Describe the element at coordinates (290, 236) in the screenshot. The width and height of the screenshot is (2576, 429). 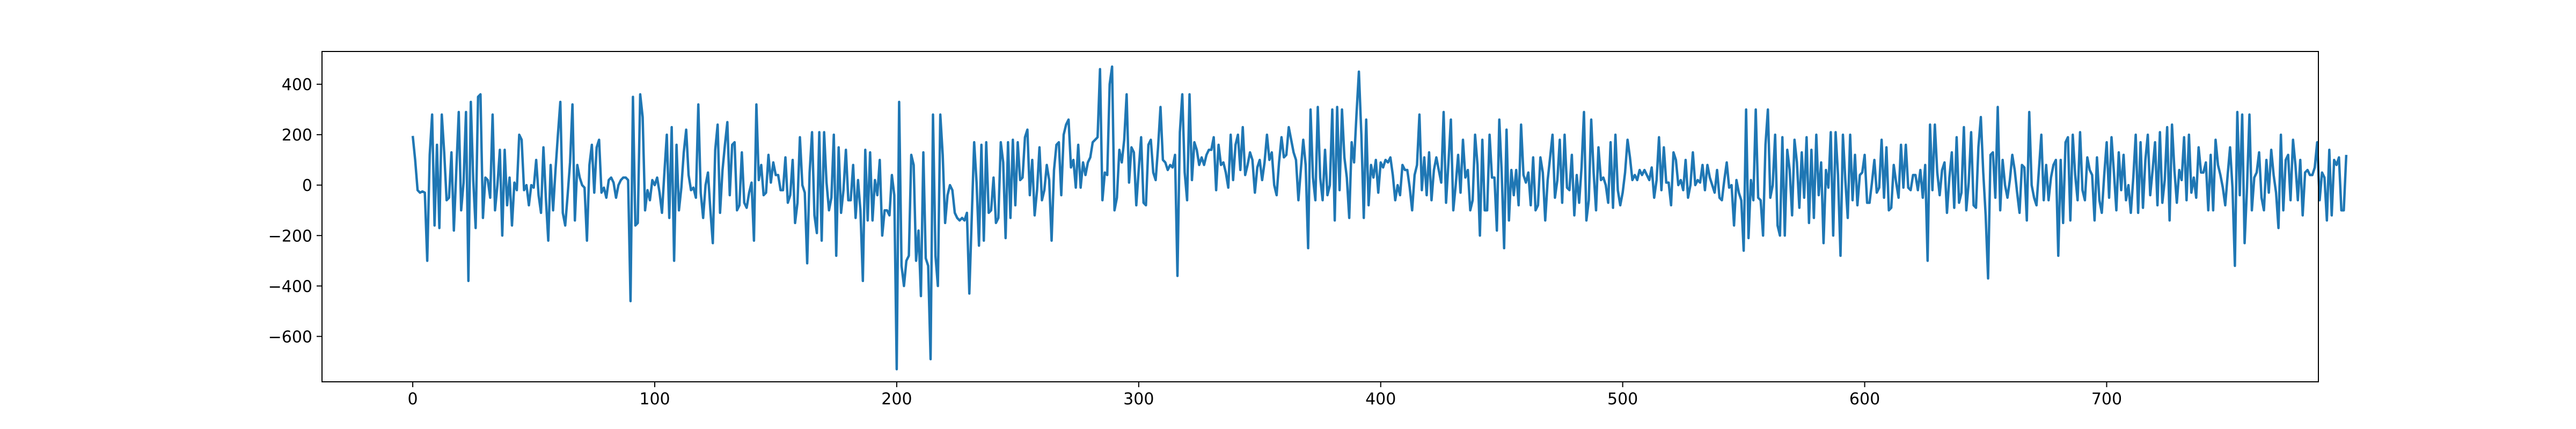
I see `y-tick-label: −200` at that location.